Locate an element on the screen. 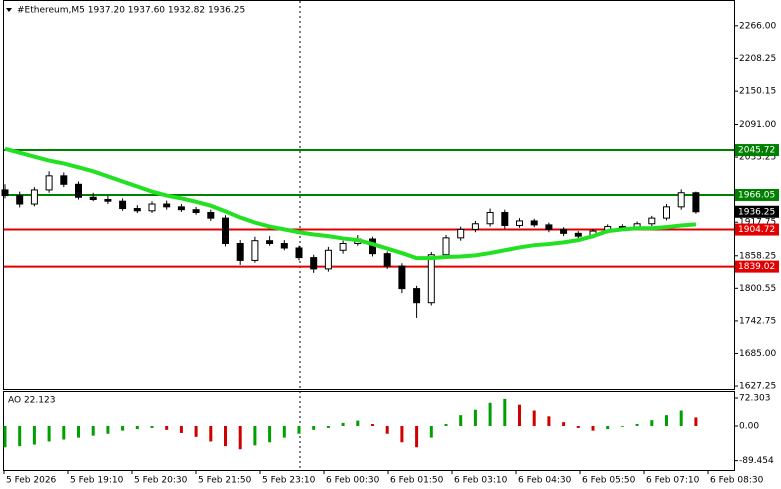 This screenshot has width=781, height=489. x-tick-label: 5 Feb 23:10 is located at coordinates (289, 481).